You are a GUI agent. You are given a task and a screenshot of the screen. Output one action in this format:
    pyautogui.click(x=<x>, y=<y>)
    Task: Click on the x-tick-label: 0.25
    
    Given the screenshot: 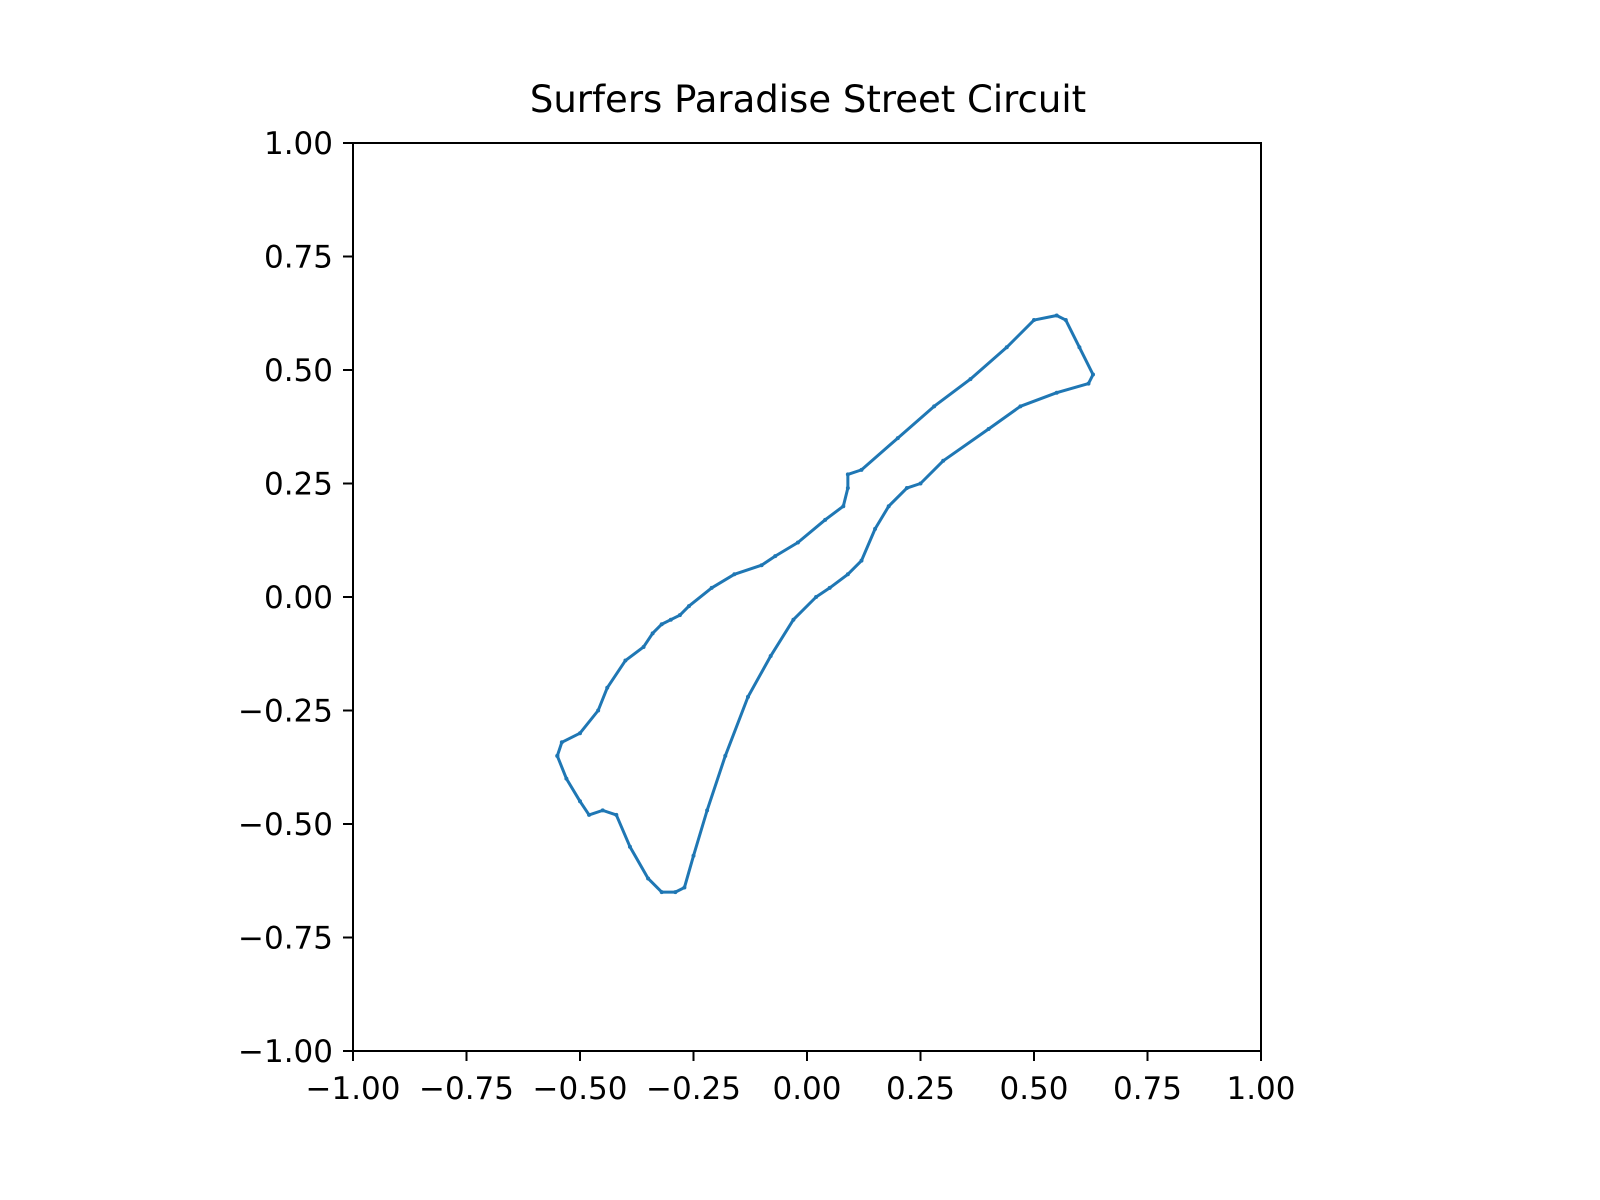 What is the action you would take?
    pyautogui.click(x=920, y=1089)
    